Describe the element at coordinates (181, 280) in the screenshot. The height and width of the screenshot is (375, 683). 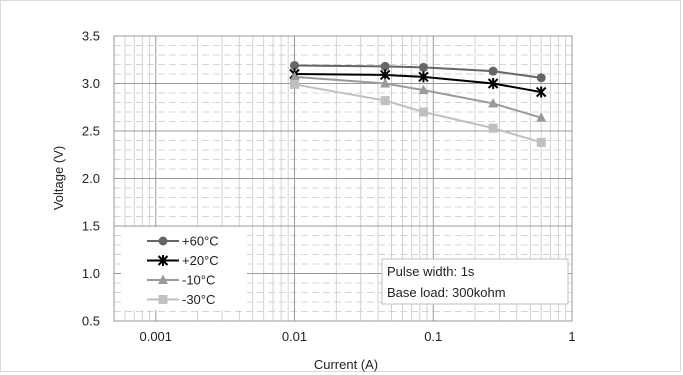
I see `legend-item-2: -10°C` at that location.